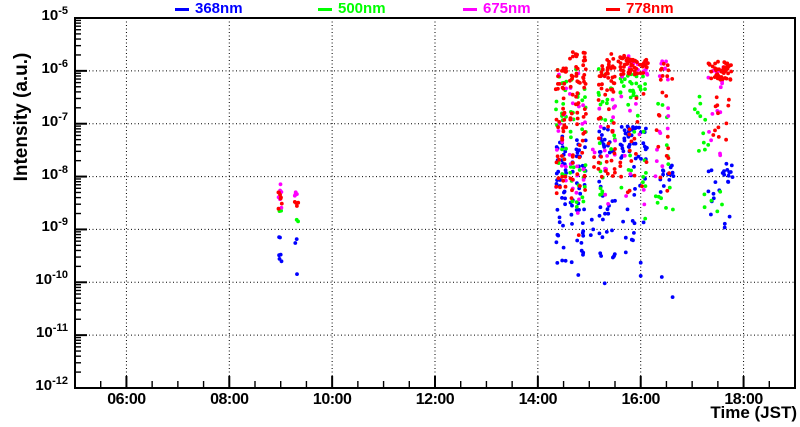 The image size is (800, 427). What do you see at coordinates (54, 120) in the screenshot?
I see `y-tick-label: 10⁻⁷` at bounding box center [54, 120].